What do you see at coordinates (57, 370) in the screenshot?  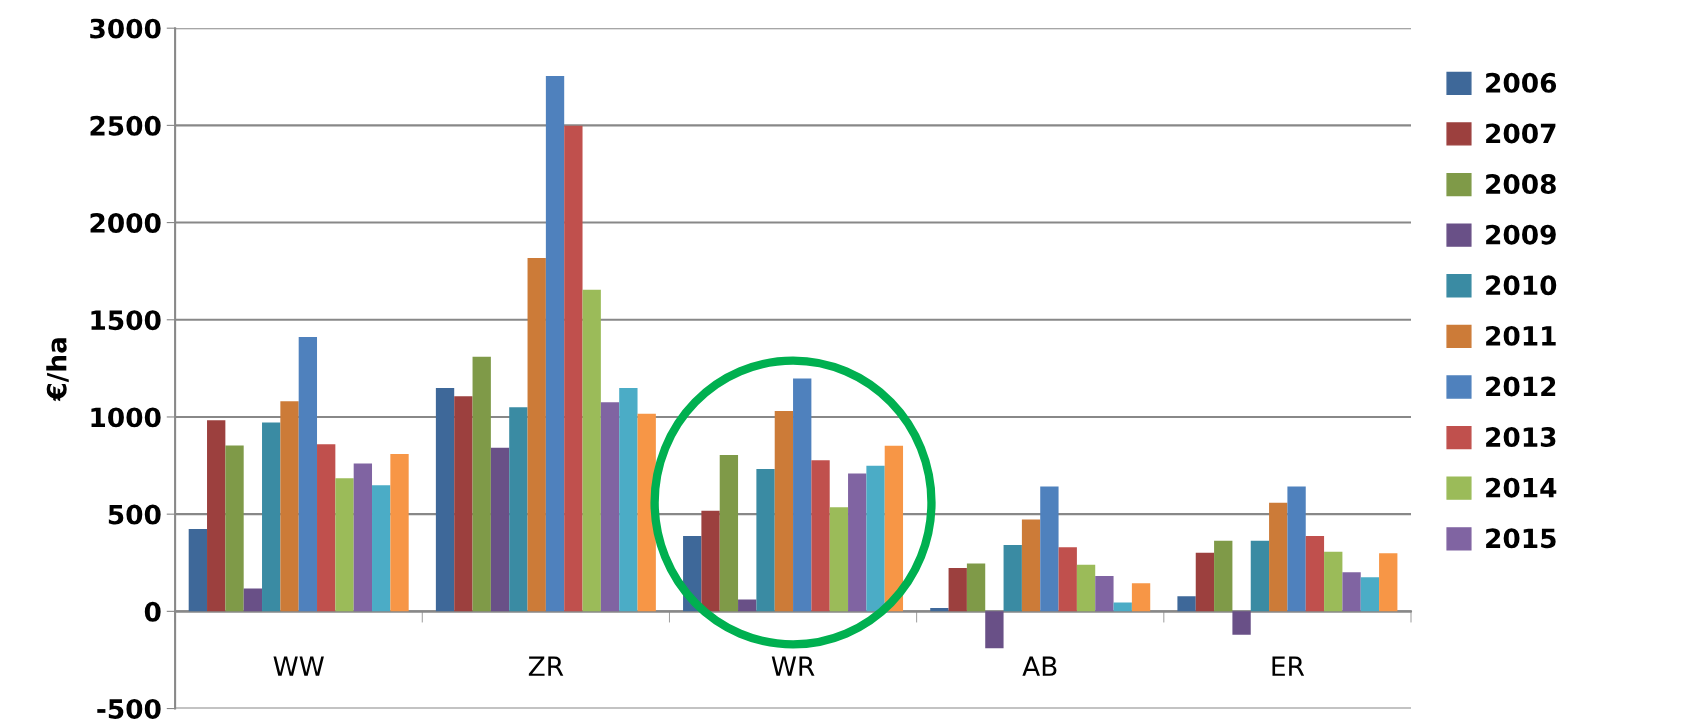 I see `y-axis-title: €/ha` at bounding box center [57, 370].